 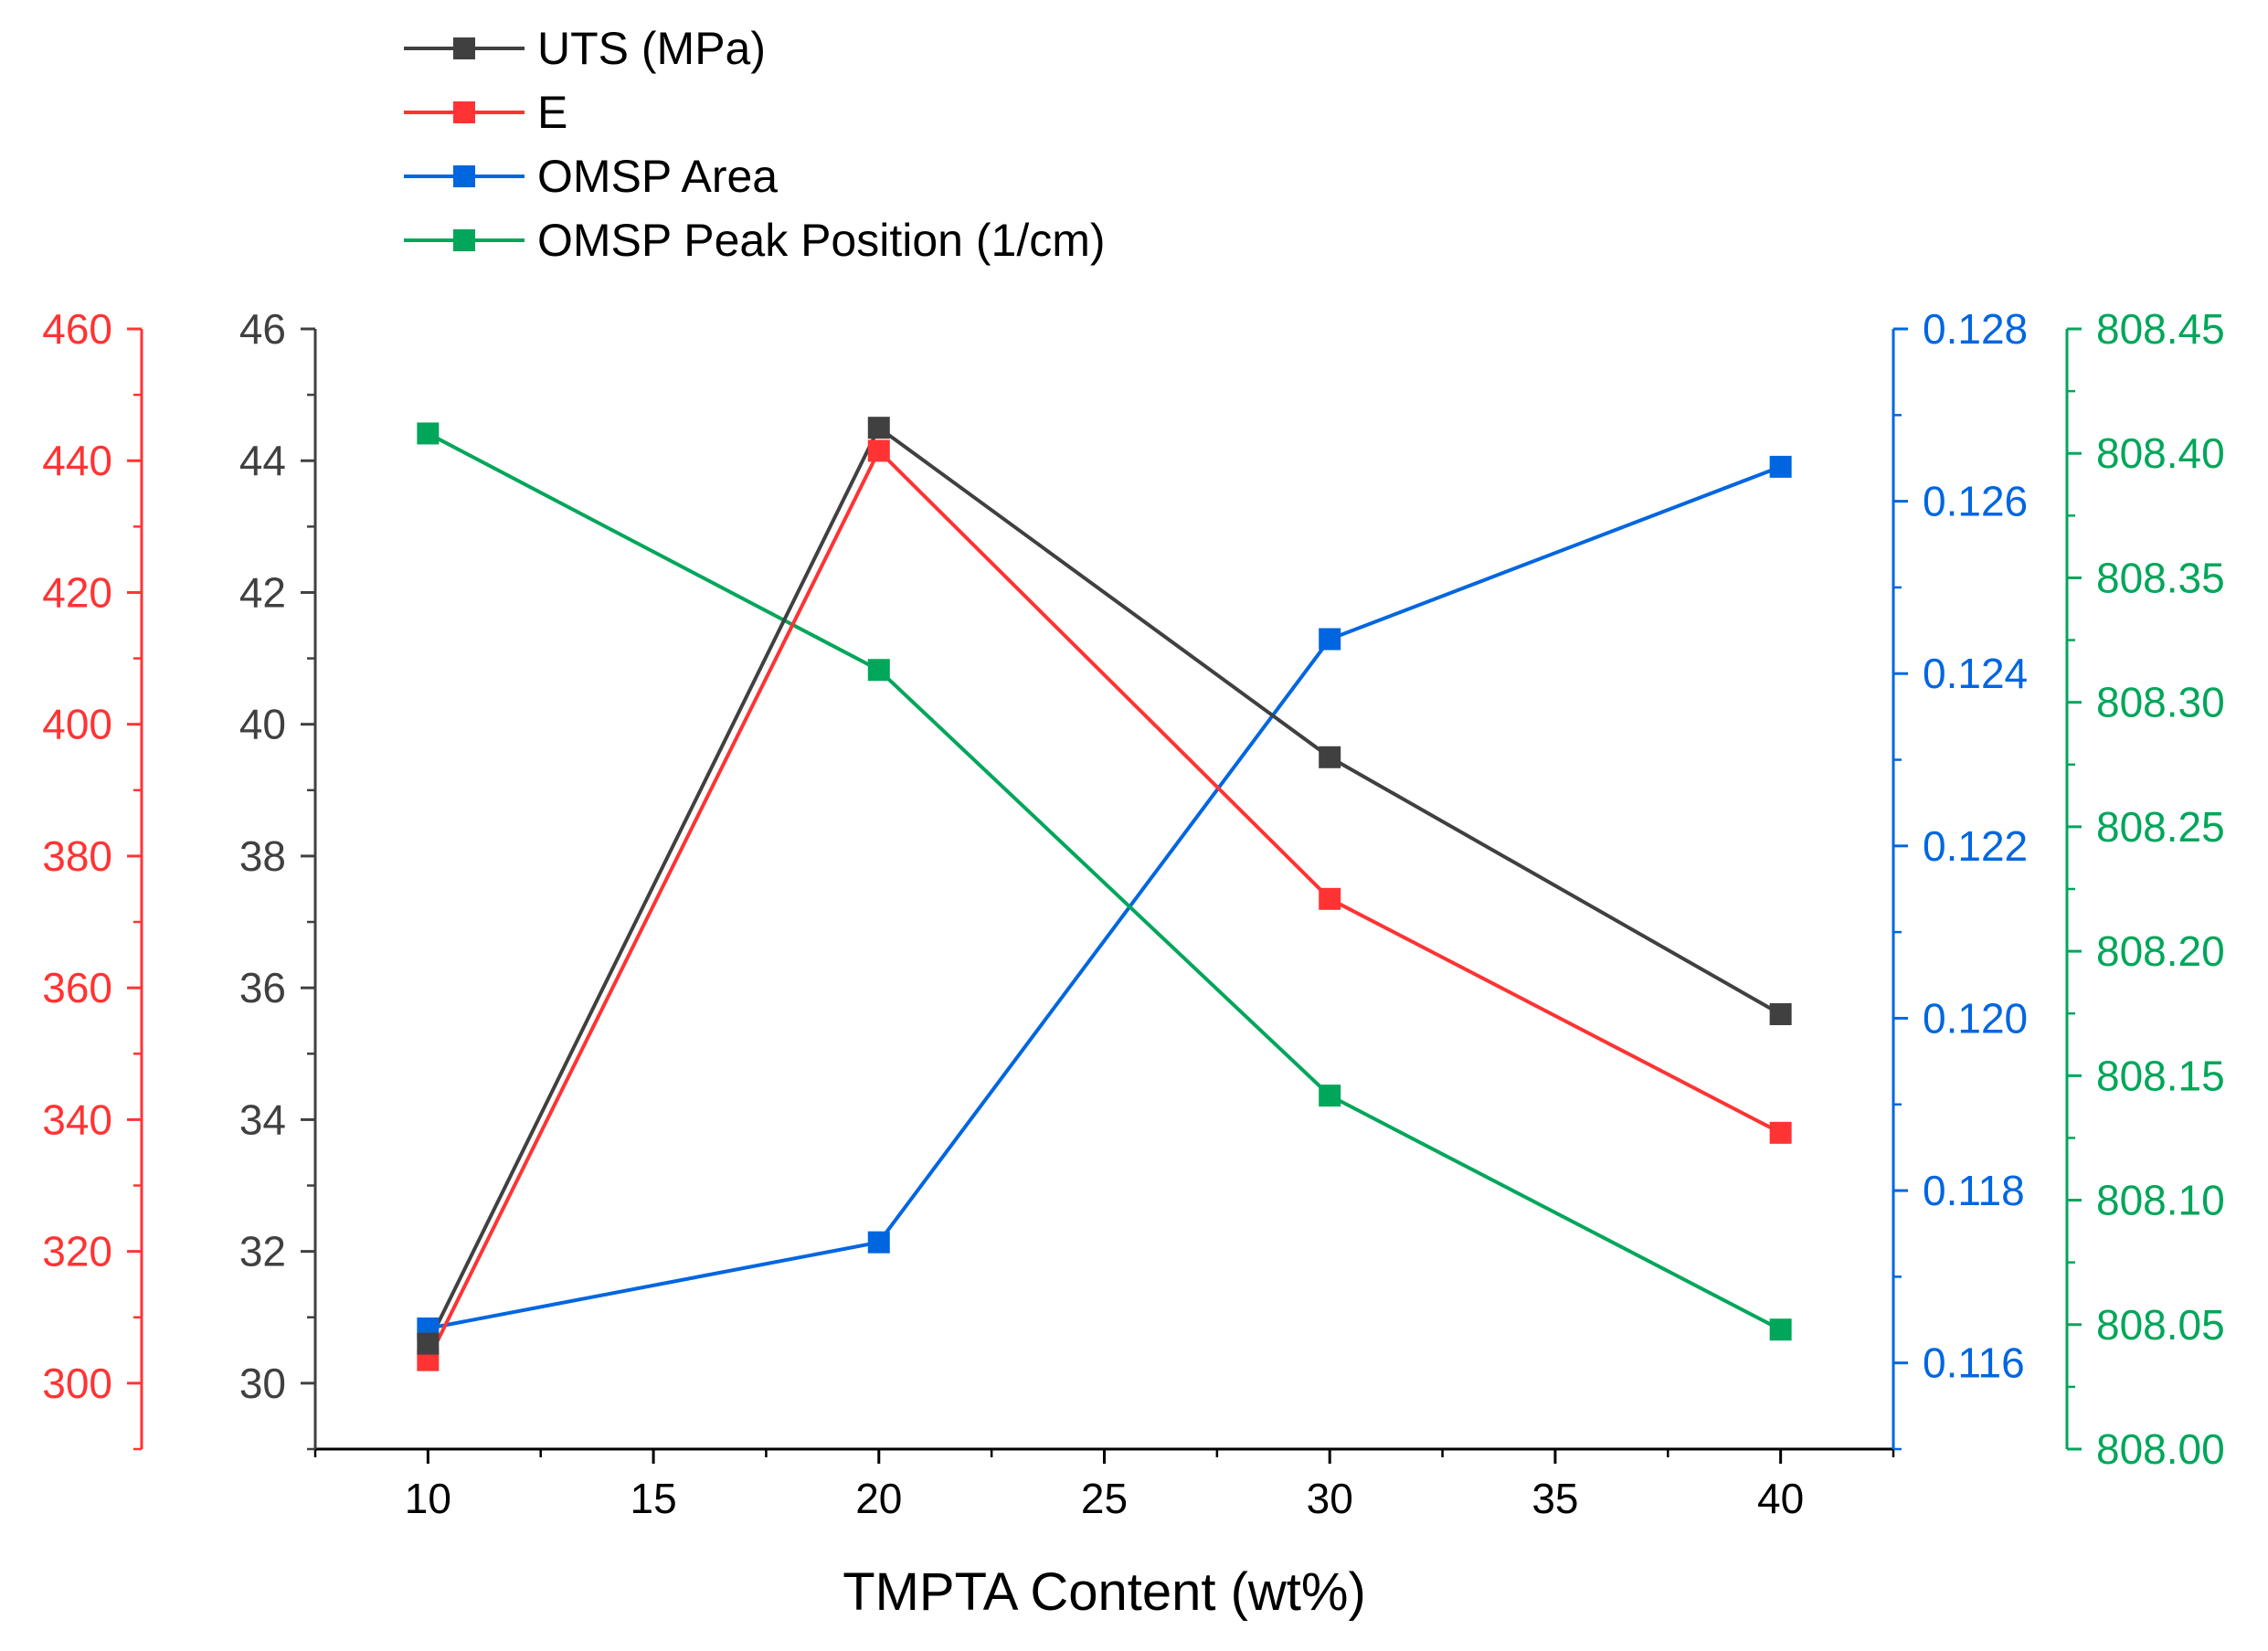 What do you see at coordinates (878, 1498) in the screenshot?
I see `x-tick-label: 20` at bounding box center [878, 1498].